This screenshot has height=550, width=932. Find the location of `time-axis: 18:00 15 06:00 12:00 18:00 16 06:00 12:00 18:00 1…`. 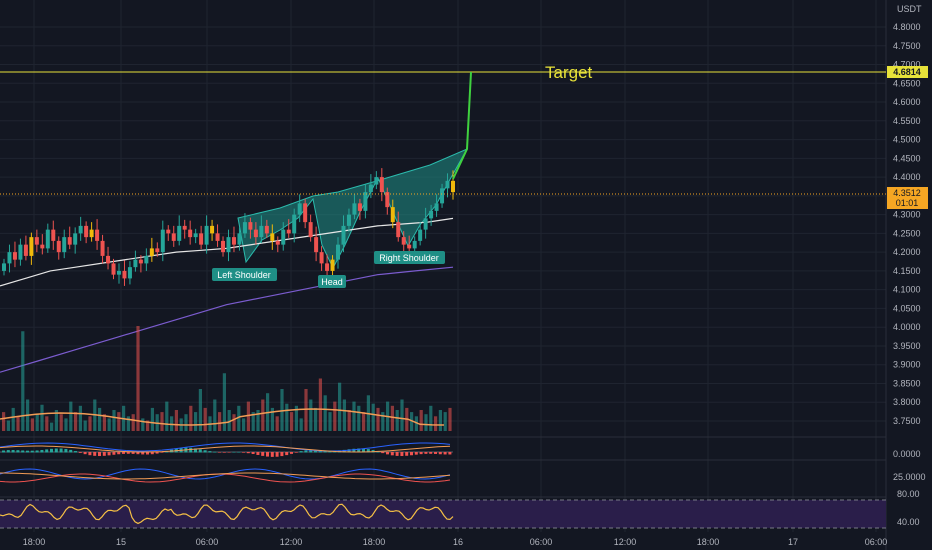

time-axis: 18:00 15 06:00 12:00 18:00 16 06:00 12:00 18:00 1… is located at coordinates (455, 542).